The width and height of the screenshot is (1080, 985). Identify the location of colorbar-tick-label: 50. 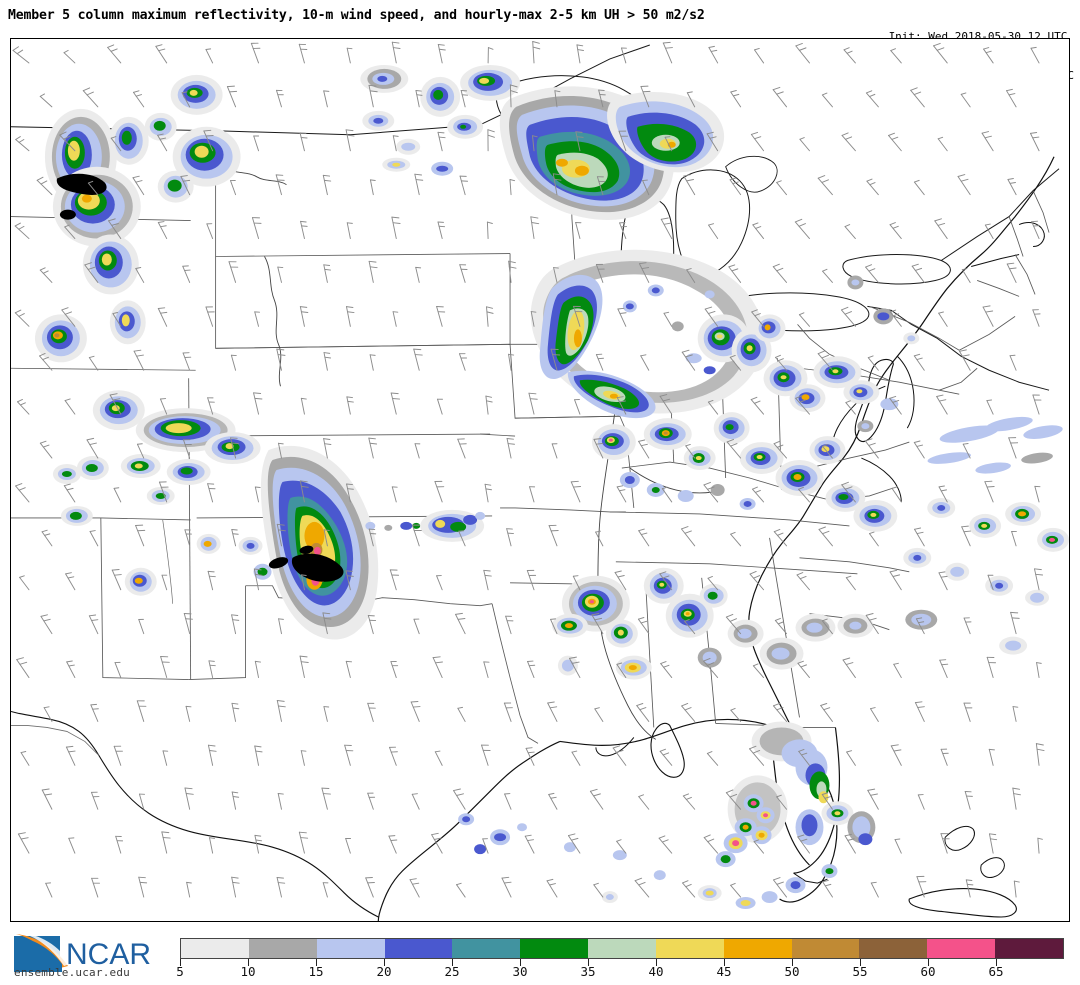
(792, 971).